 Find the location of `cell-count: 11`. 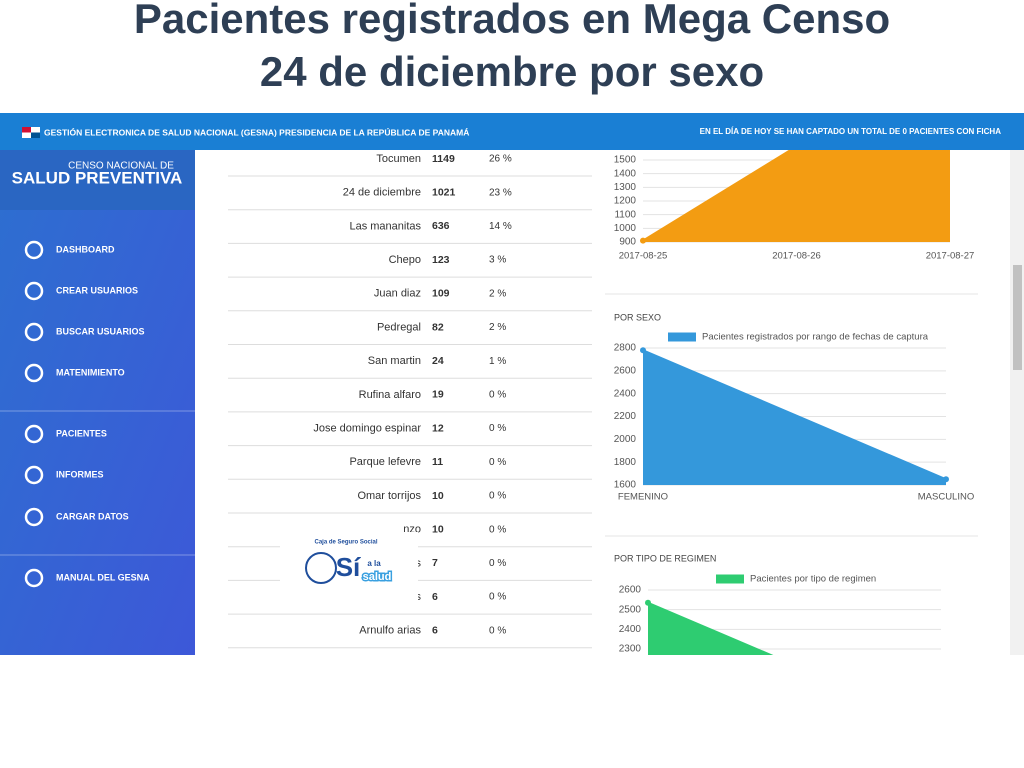

cell-count: 11 is located at coordinates (437, 462).